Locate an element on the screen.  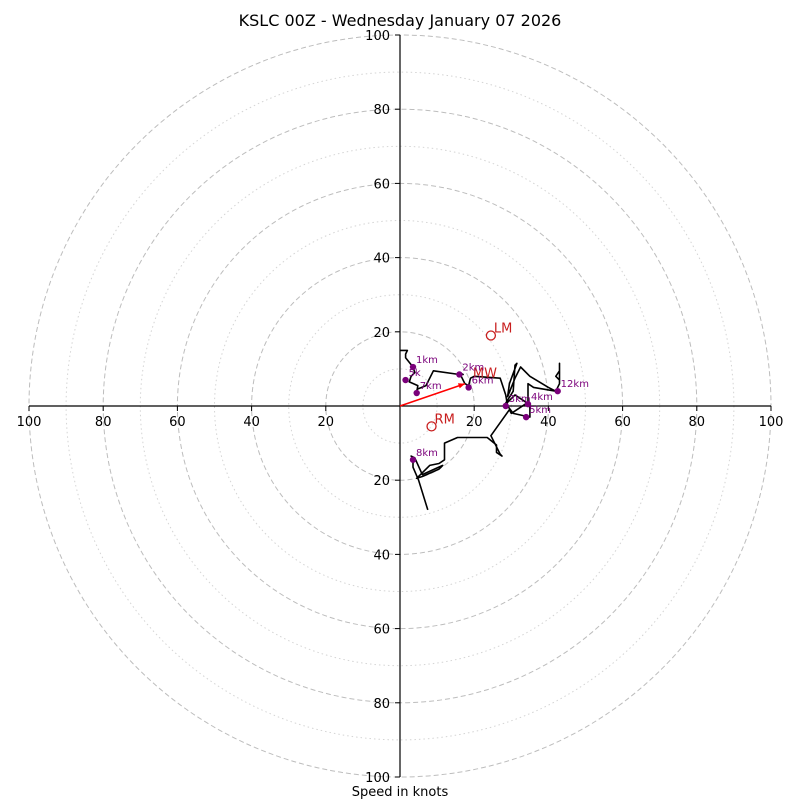
height-marker-label: 3km is located at coordinates (520, 399).